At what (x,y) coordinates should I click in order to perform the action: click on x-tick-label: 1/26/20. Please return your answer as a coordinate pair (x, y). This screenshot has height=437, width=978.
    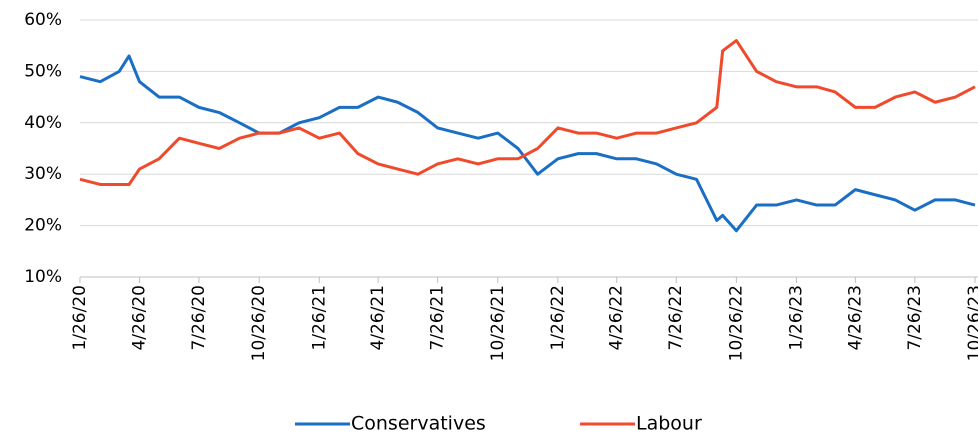
    Looking at the image, I should click on (80, 318).